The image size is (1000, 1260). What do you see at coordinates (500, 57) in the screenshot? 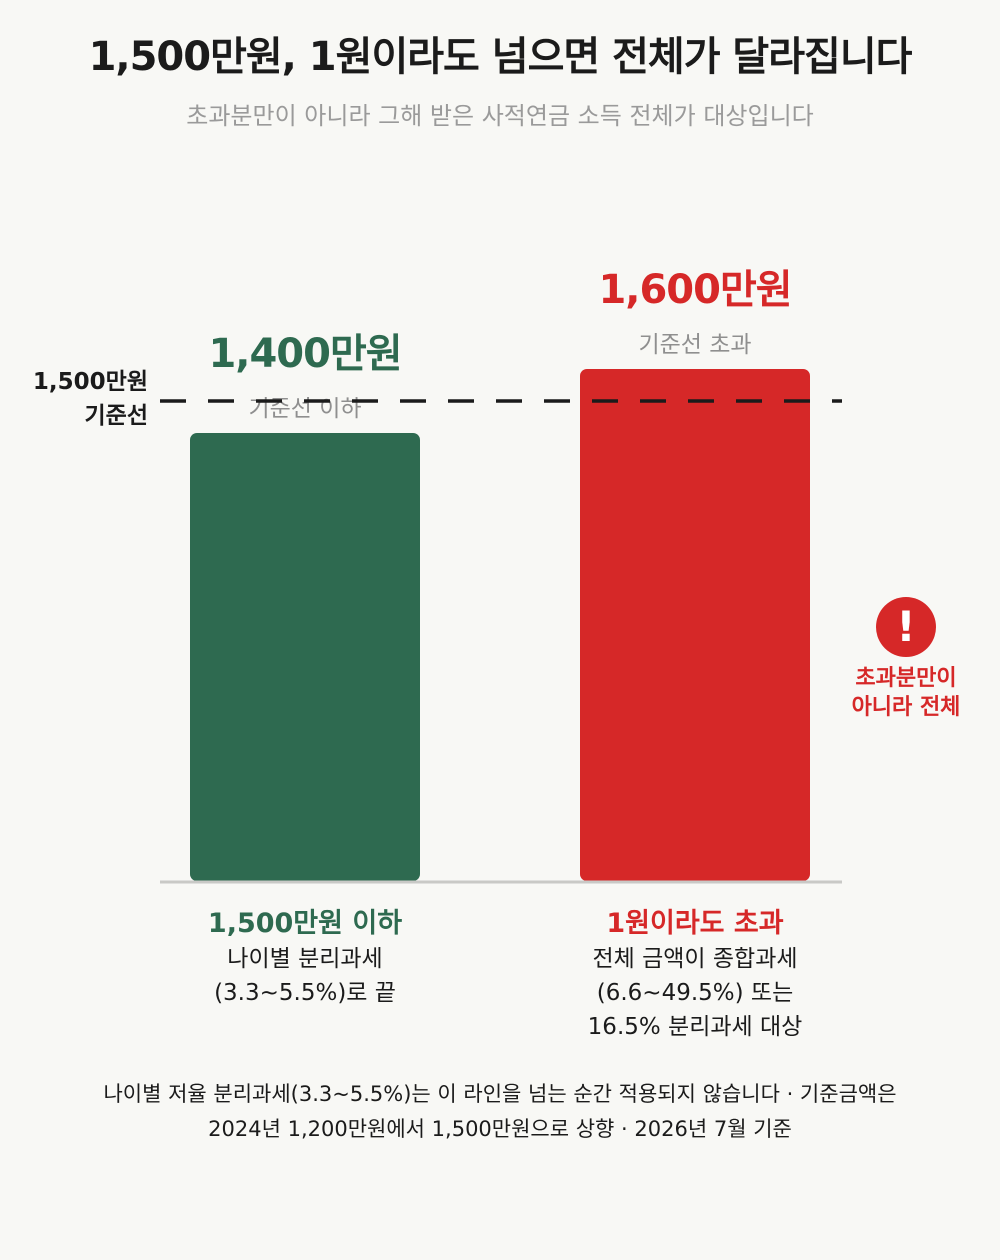
I see `chart-title: 1,500만원, 1원이라도 넘으면 전체가 달라집니다` at bounding box center [500, 57].